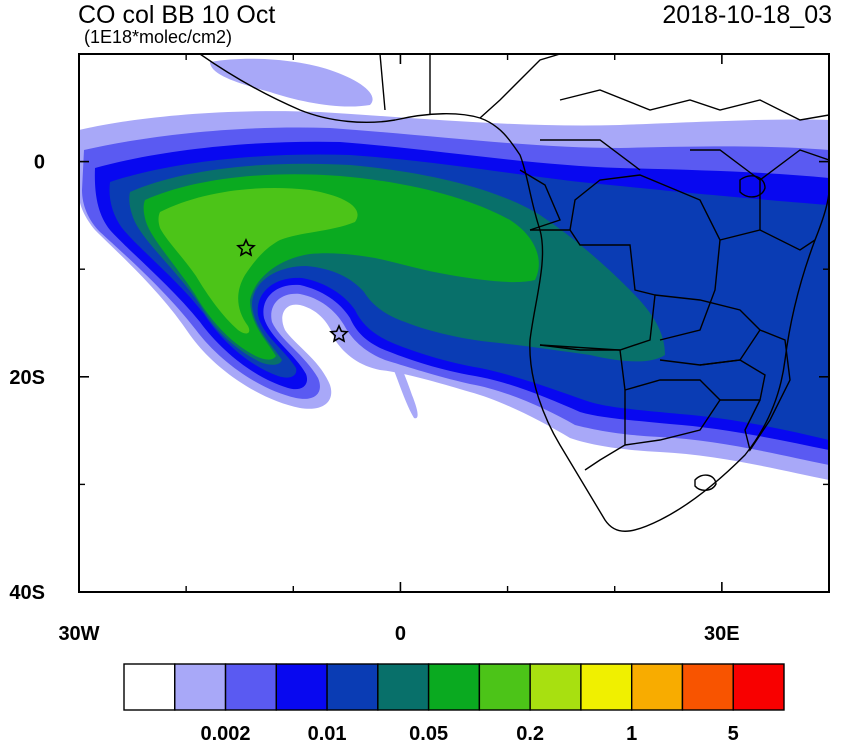 The width and height of the screenshot is (850, 747). What do you see at coordinates (27, 593) in the screenshot?
I see `y-tick-label: 40S` at bounding box center [27, 593].